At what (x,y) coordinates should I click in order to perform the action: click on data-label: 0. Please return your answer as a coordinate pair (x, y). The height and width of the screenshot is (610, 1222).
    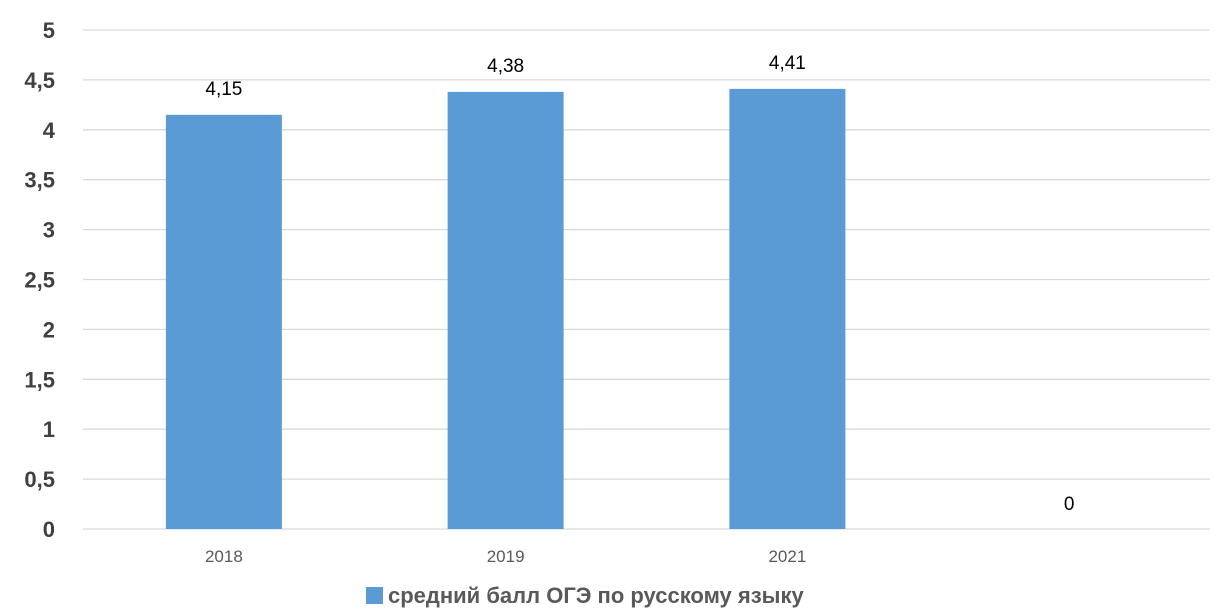
    Looking at the image, I should click on (1069, 504).